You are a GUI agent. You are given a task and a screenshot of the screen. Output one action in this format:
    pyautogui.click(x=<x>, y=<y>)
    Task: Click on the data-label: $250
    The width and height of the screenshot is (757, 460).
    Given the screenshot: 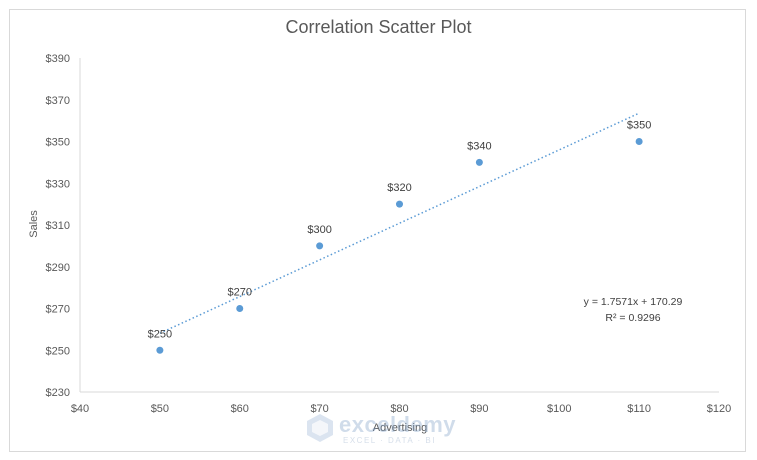 What is the action you would take?
    pyautogui.click(x=160, y=334)
    